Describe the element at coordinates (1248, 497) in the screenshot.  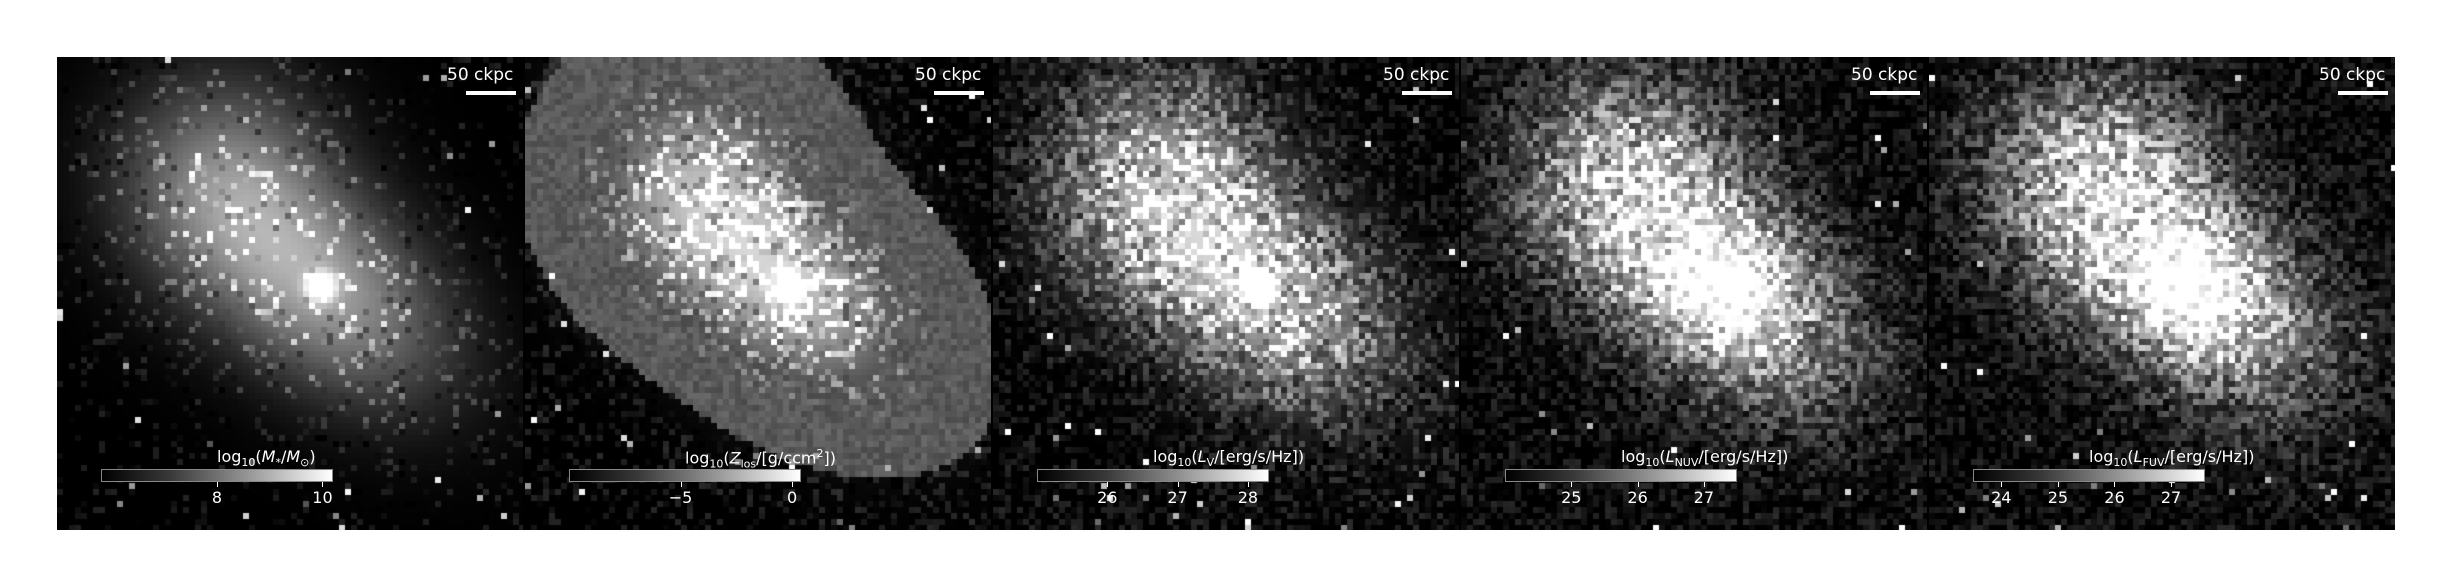
I see `colorbar-tick-label: 28` at that location.